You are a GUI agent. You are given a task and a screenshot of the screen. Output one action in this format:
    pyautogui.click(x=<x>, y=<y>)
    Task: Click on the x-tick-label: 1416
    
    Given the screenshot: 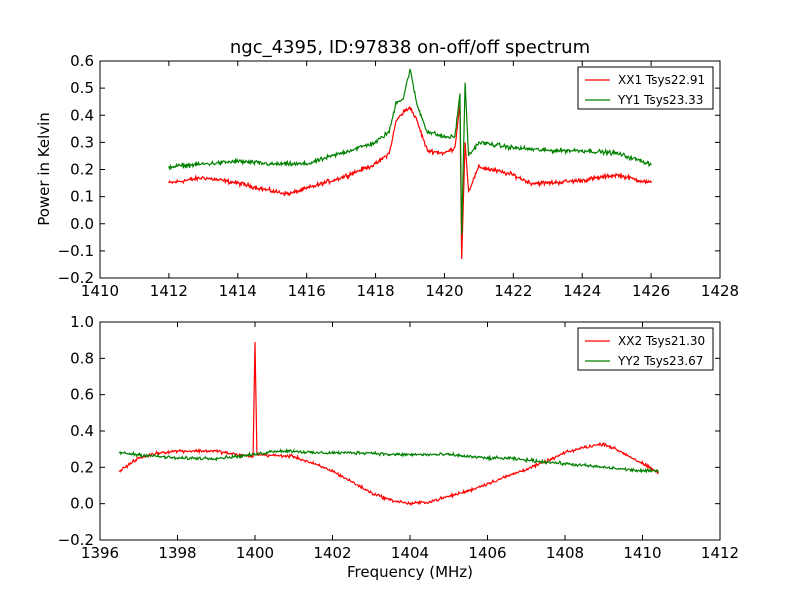 What is the action you would take?
    pyautogui.click(x=307, y=291)
    